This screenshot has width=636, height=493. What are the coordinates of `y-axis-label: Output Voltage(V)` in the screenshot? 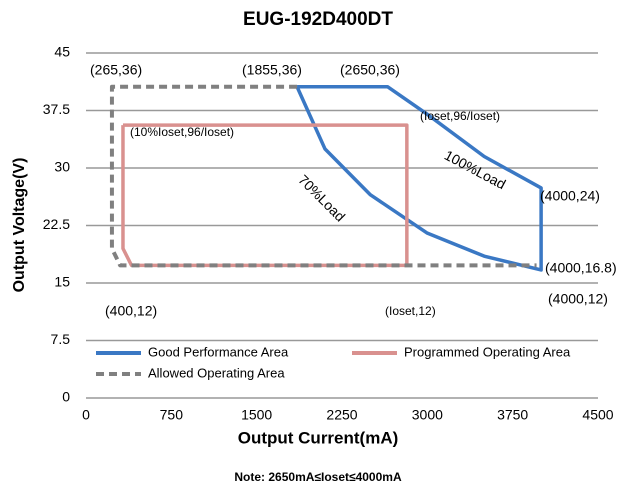 It's located at (19, 225).